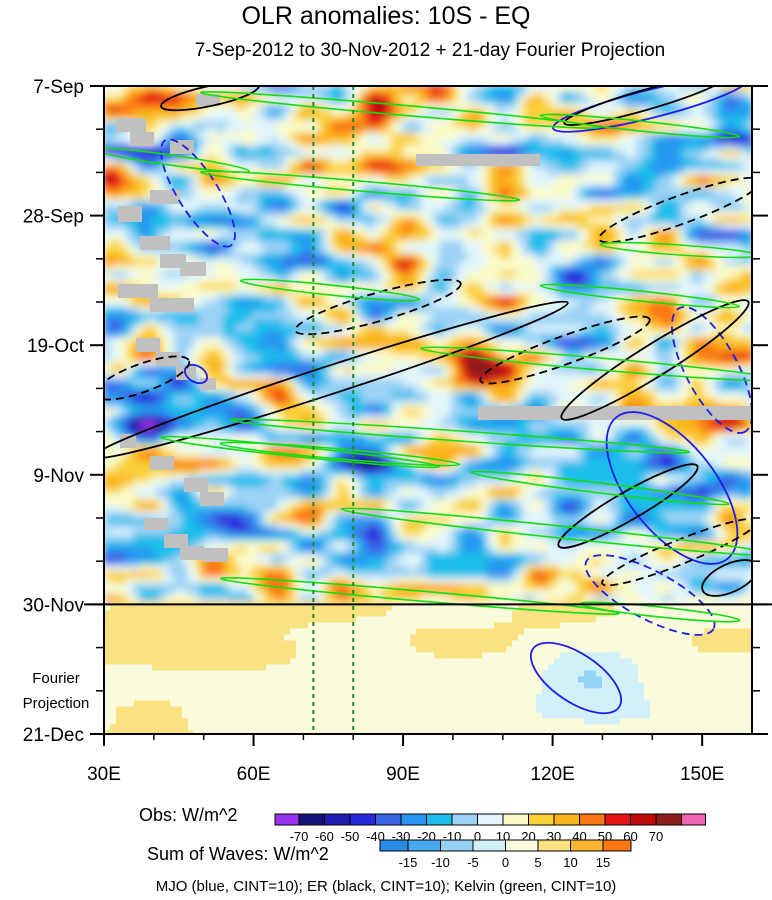 Image resolution: width=772 pixels, height=900 pixels. Describe the element at coordinates (58, 476) in the screenshot. I see `y-tick-label: 9-Nov` at that location.